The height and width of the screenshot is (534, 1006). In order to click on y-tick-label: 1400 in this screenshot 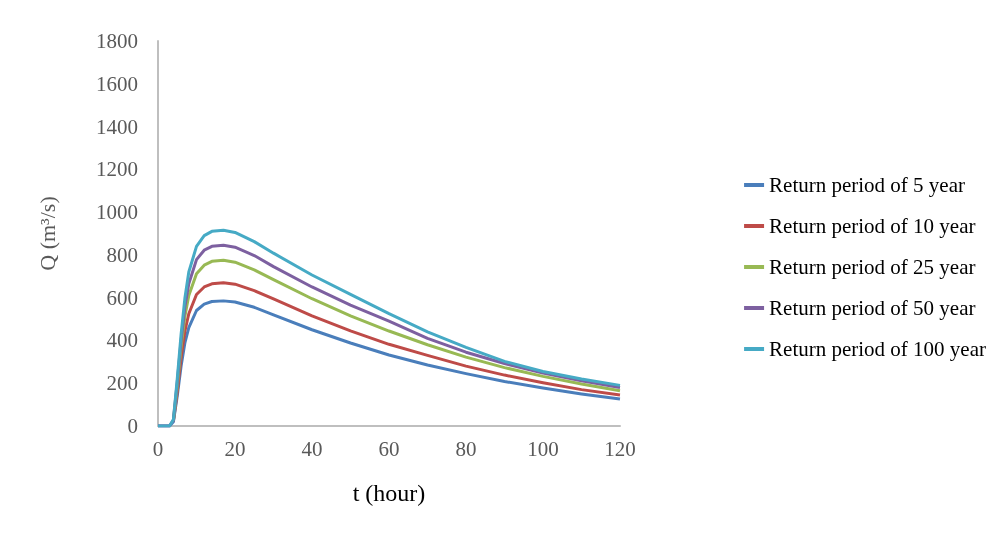, I will do `click(117, 126)`.